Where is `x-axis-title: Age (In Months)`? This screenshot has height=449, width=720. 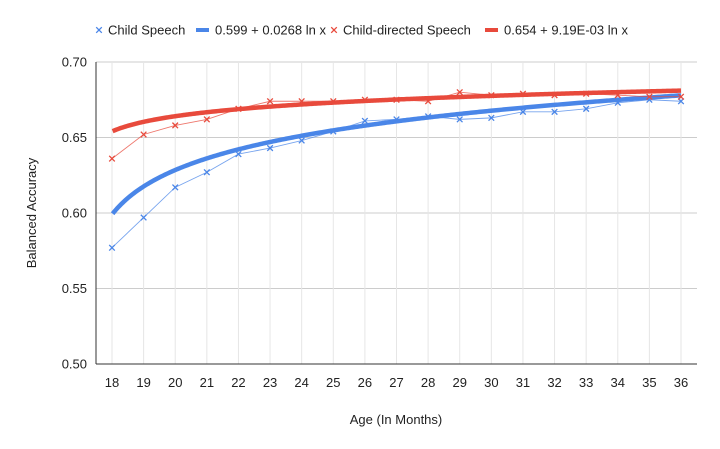 x-axis-title: Age (In Months) is located at coordinates (396, 419).